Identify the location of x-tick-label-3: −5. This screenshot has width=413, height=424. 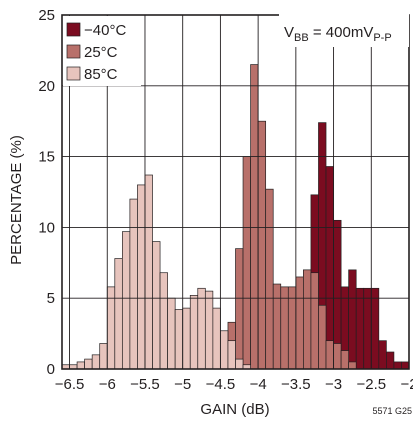
(182, 384).